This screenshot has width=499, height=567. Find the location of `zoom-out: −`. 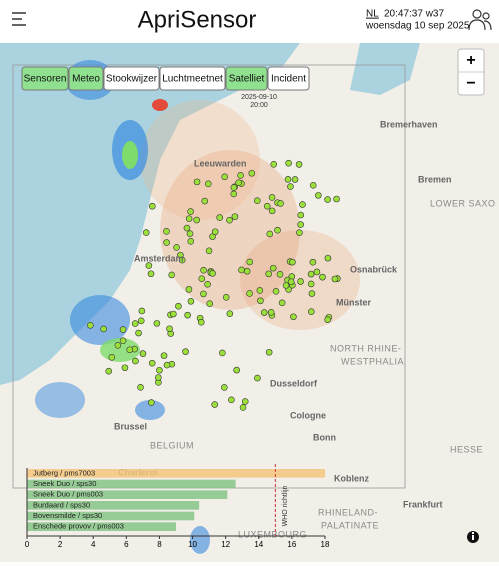

zoom-out: − is located at coordinates (470, 83).